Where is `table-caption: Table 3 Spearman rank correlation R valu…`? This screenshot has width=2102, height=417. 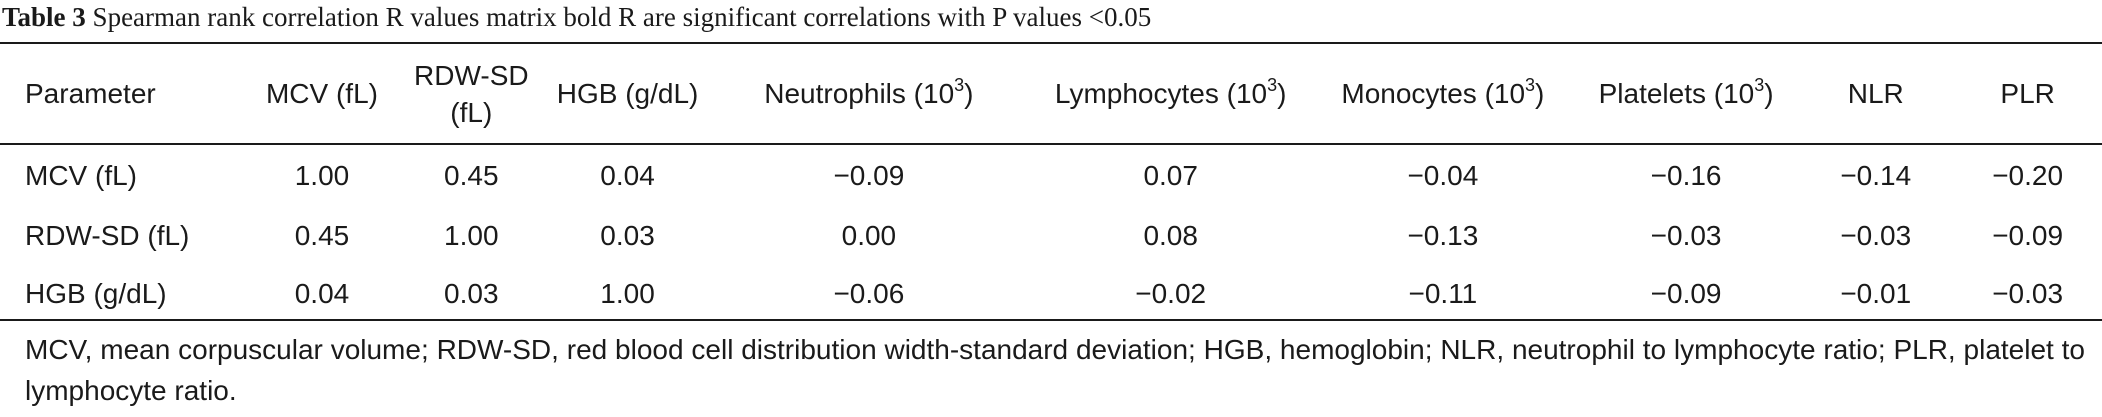
table-caption: Table 3 Spearman rank correlation R valu… is located at coordinates (576, 17).